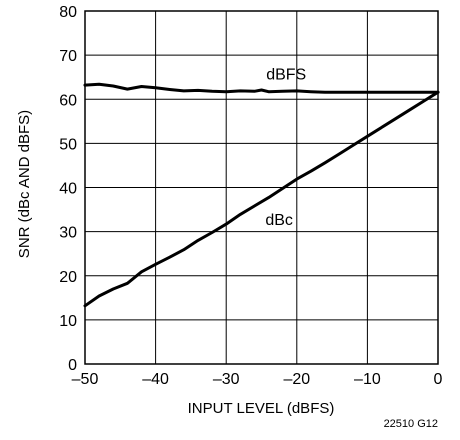 This screenshot has width=460, height=440. Describe the element at coordinates (279, 220) in the screenshot. I see `series-label-dbc: dBc` at that location.